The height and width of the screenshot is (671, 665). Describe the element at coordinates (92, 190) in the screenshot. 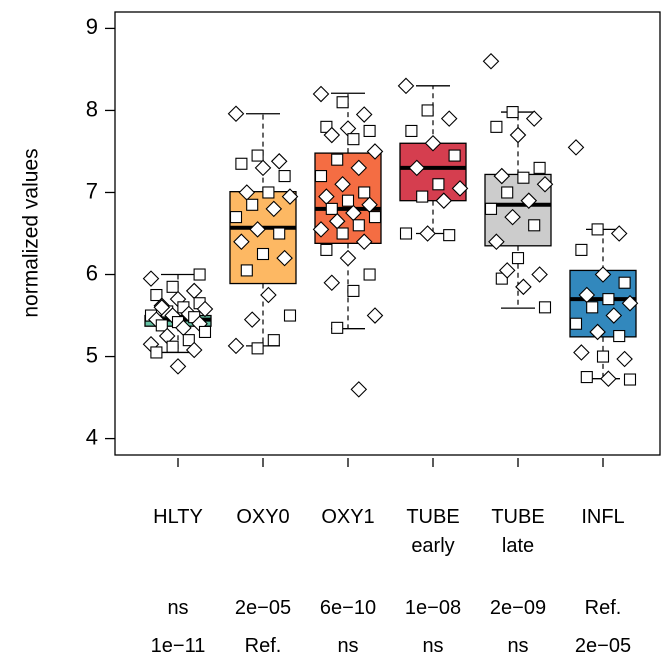

I see `y-tick-label: 7` at that location.